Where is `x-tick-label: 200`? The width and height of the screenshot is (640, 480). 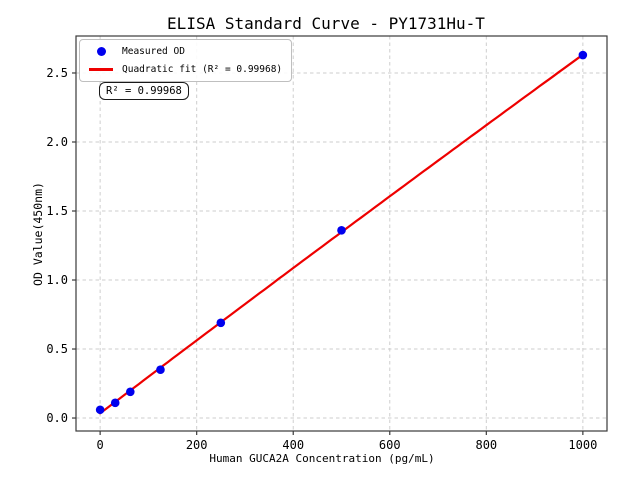
x-tick-label: 200 is located at coordinates (197, 445).